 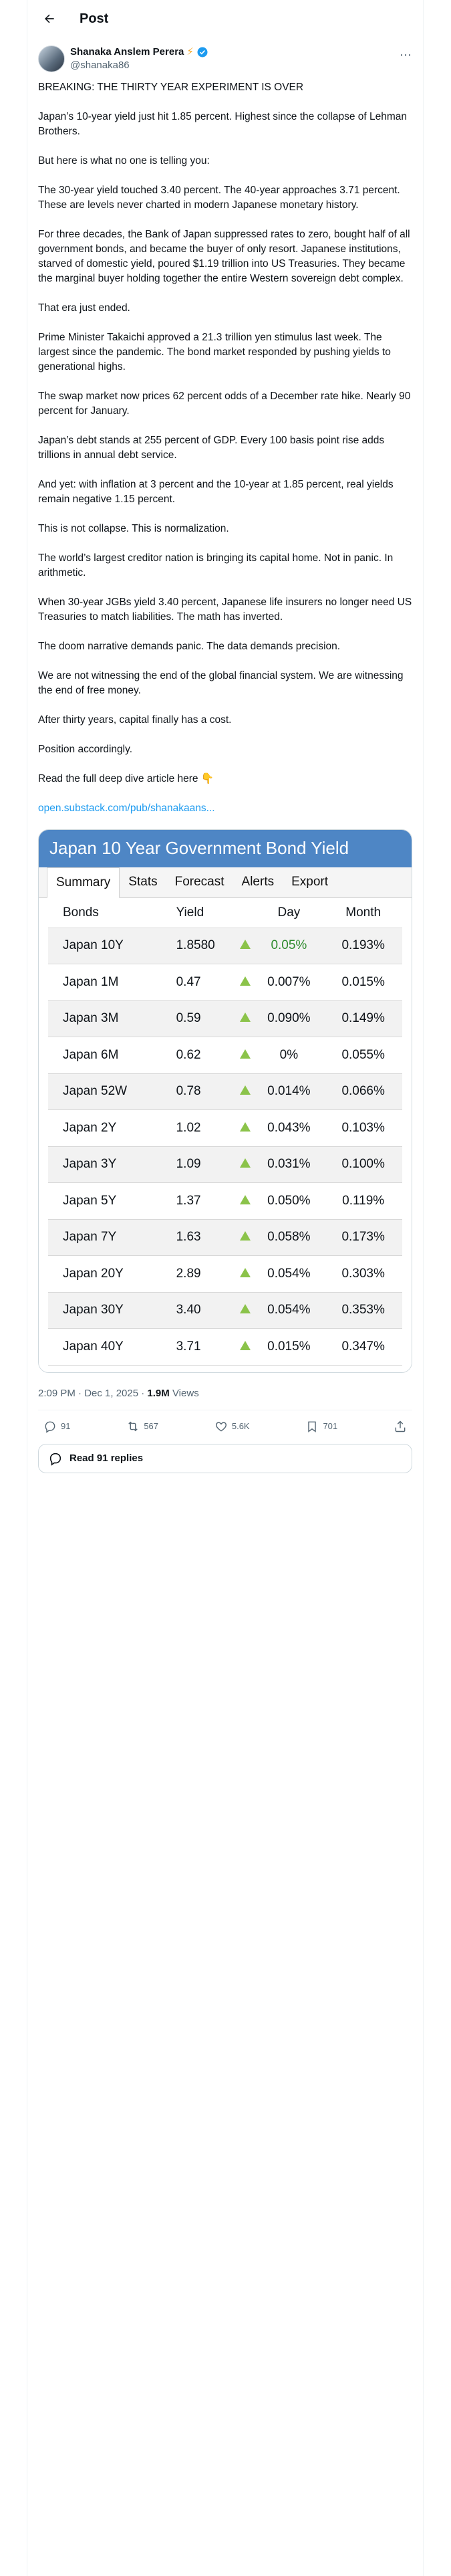 I want to click on day-change-cell: 0.015%, so click(x=289, y=1347).